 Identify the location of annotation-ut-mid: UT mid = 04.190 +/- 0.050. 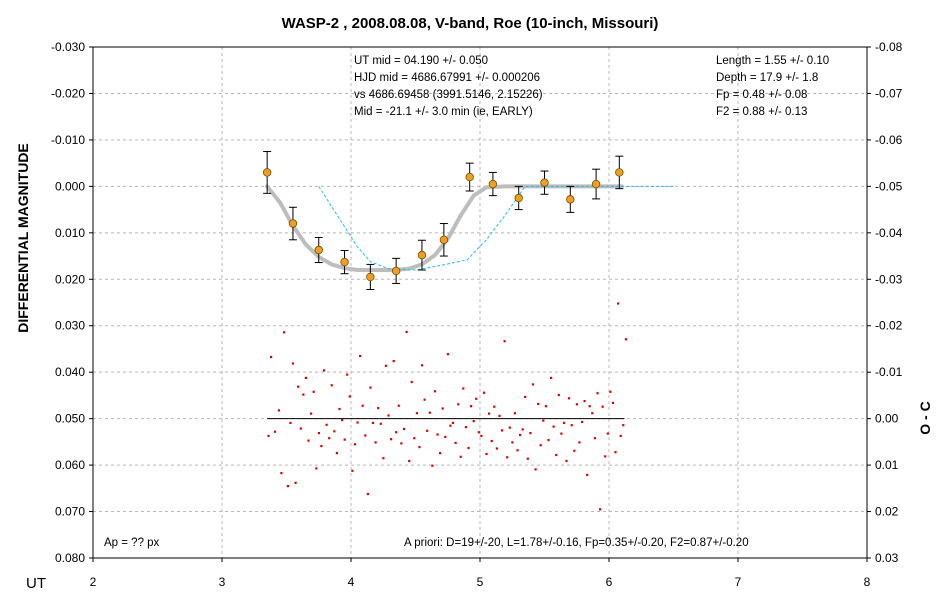
(421, 61).